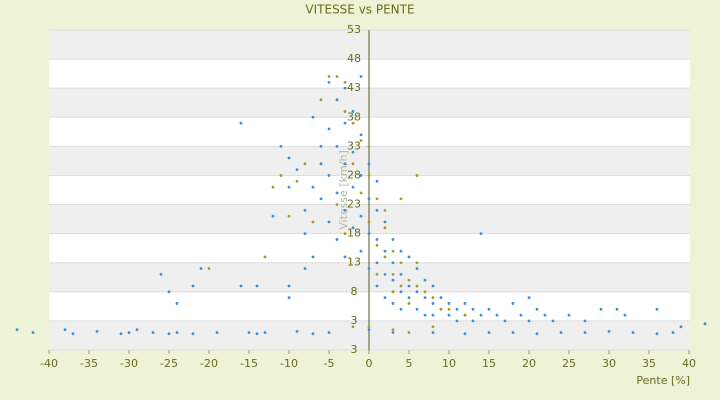 The image size is (720, 400). I want to click on y-tick-label: 13, so click(354, 262).